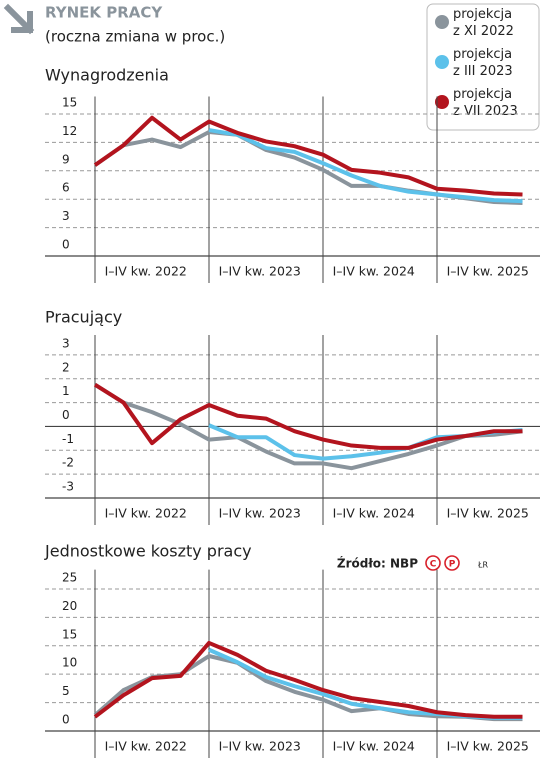 The height and width of the screenshot is (760, 547). Describe the element at coordinates (66, 391) in the screenshot. I see `y-tick-label: 1` at that location.